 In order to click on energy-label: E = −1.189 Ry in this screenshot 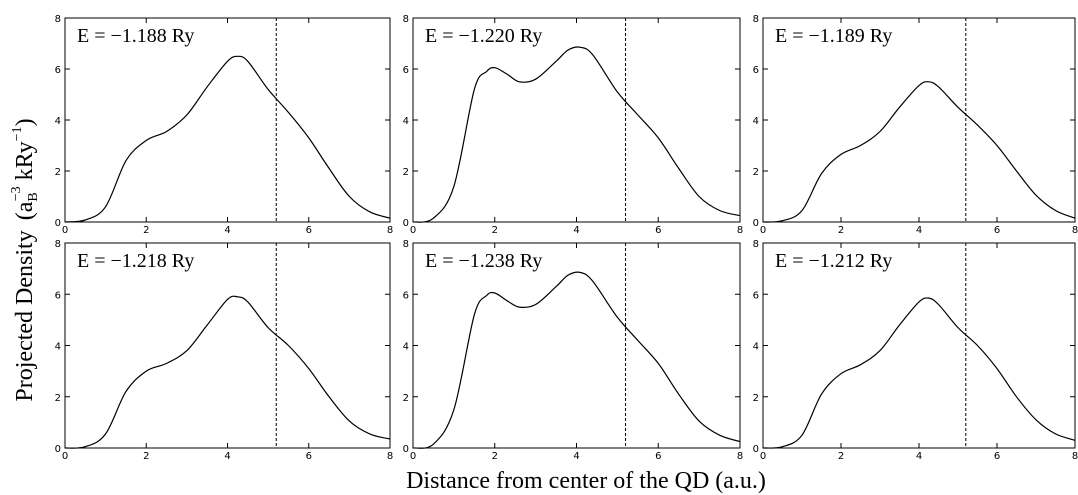, I will do `click(833, 36)`.